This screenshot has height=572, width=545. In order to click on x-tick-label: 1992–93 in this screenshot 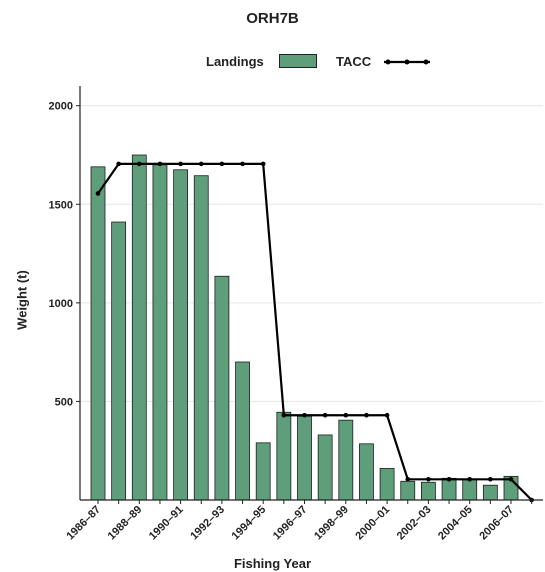, I will do `click(207, 523)`.